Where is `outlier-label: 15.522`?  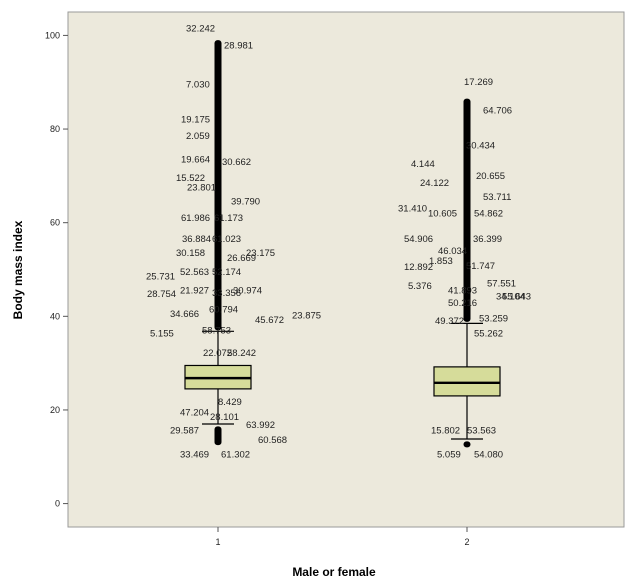 outlier-label: 15.522 is located at coordinates (190, 178).